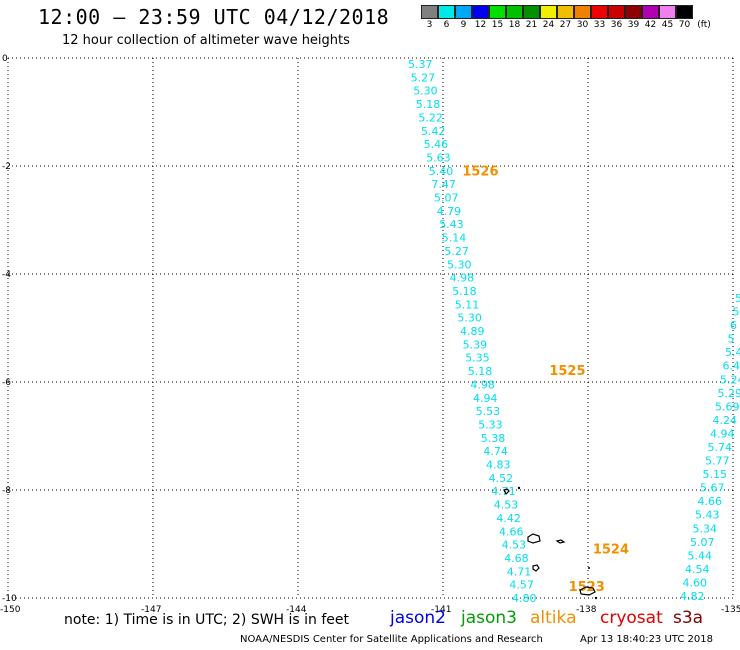  I want to click on scale-unit-label: (ft), so click(704, 25).